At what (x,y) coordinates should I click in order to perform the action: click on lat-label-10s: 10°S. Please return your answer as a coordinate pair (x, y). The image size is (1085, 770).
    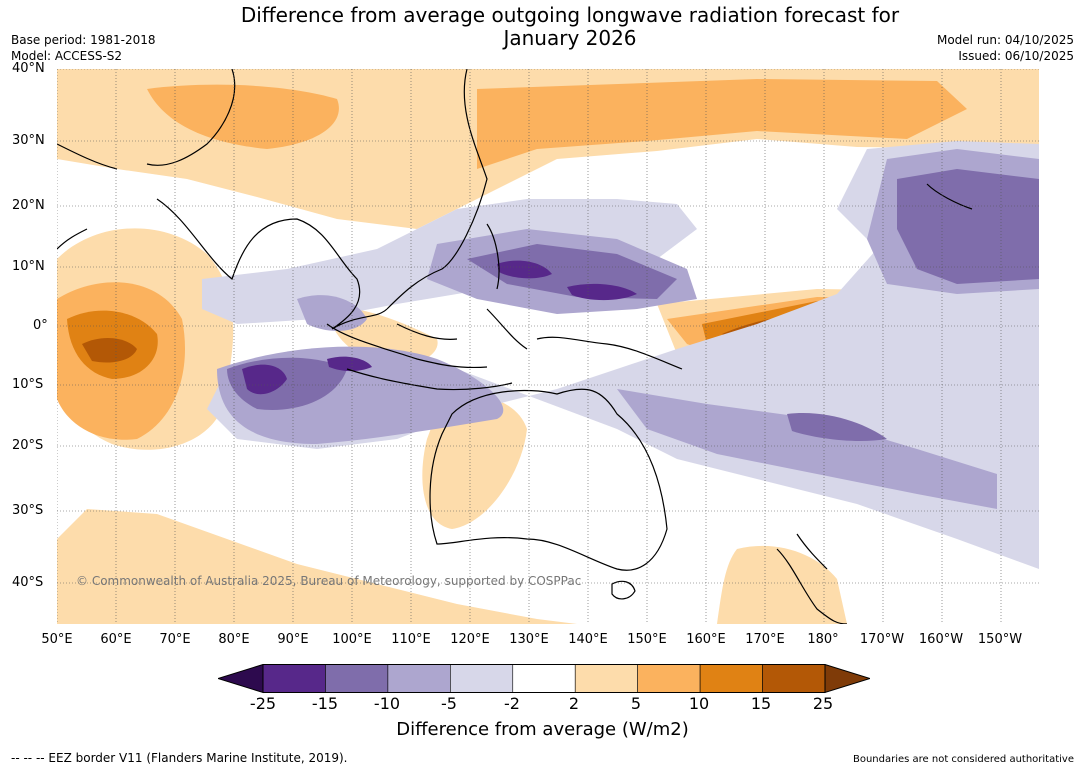
    Looking at the image, I should click on (28, 384).